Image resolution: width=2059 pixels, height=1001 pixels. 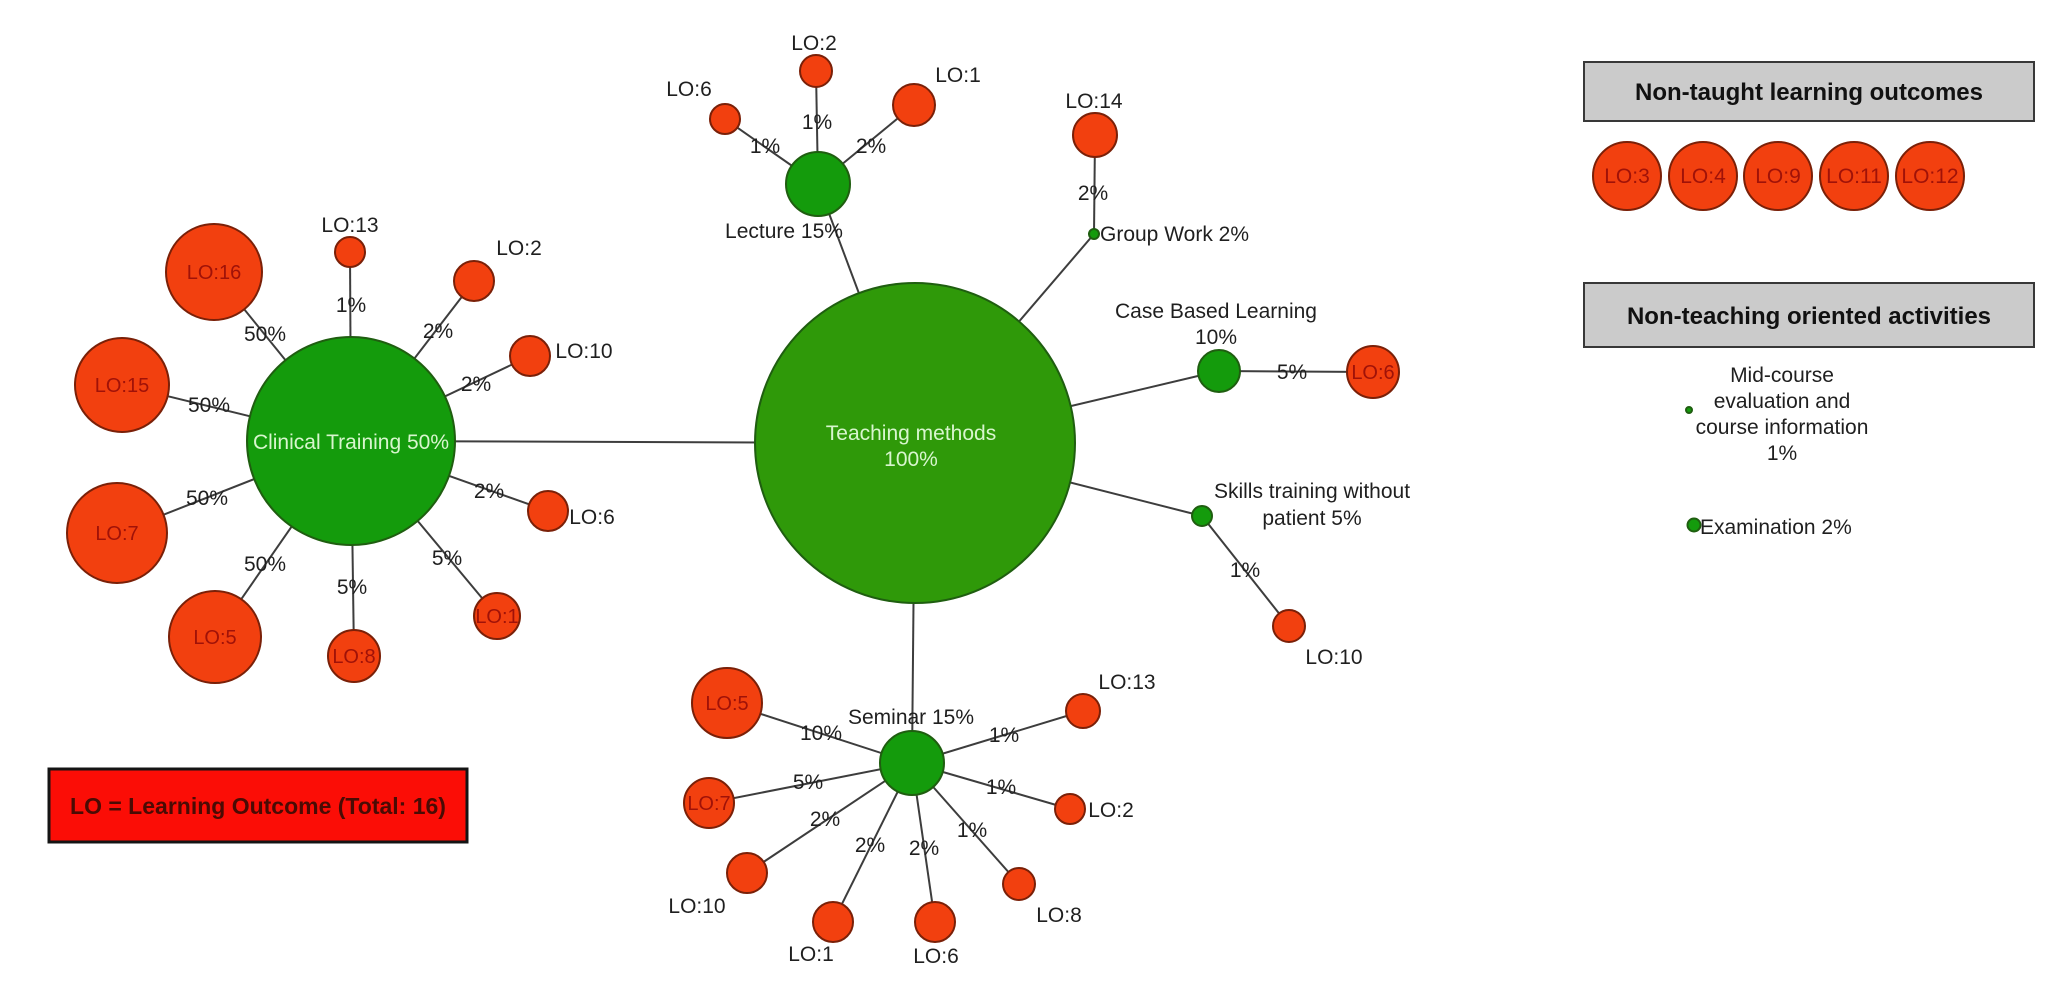 What do you see at coordinates (1094, 101) in the screenshot?
I see `svg-text: LO:14` at bounding box center [1094, 101].